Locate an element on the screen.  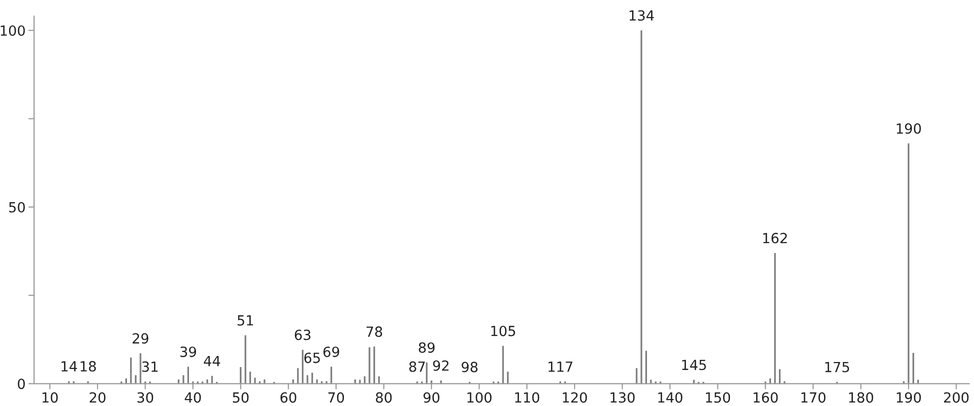
annotation: 29 is located at coordinates (140, 338).